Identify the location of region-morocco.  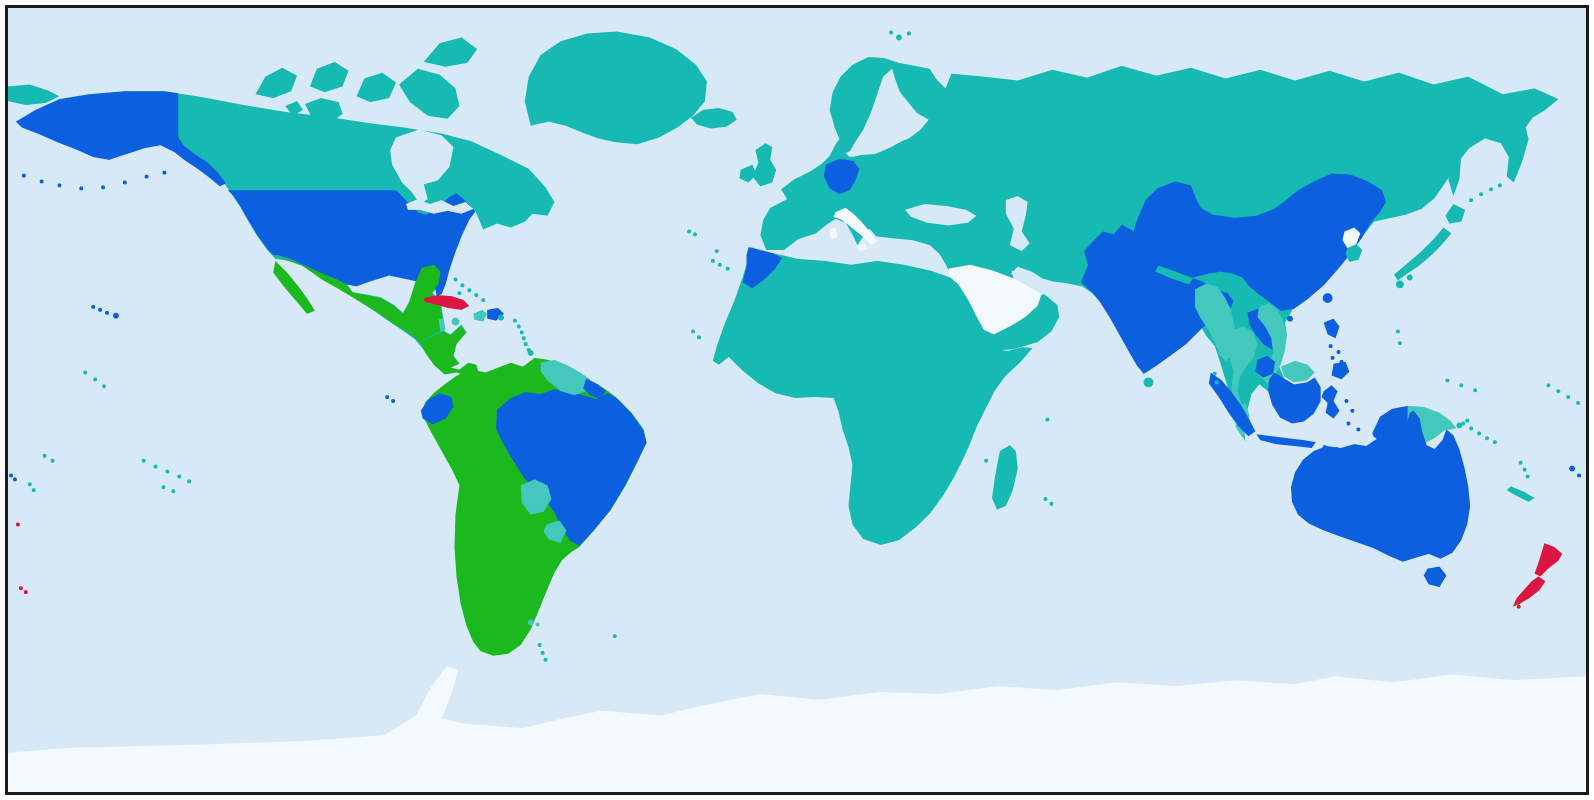
(762, 268).